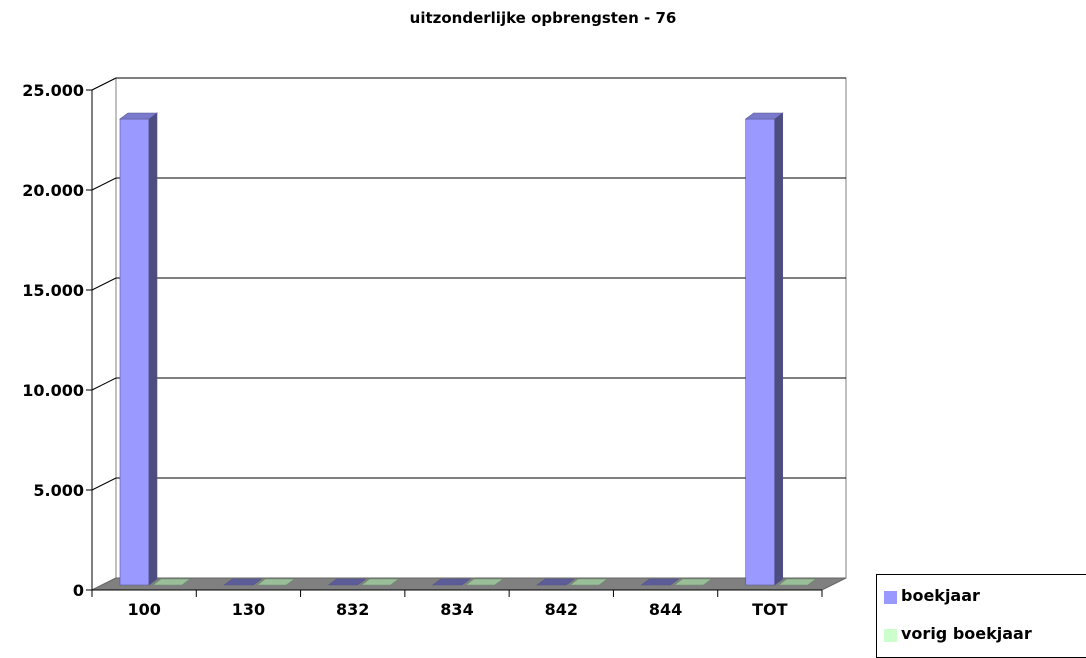 The image size is (1086, 658). Describe the element at coordinates (764, 349) in the screenshot. I see `bar-boekjaar-TOT` at that location.